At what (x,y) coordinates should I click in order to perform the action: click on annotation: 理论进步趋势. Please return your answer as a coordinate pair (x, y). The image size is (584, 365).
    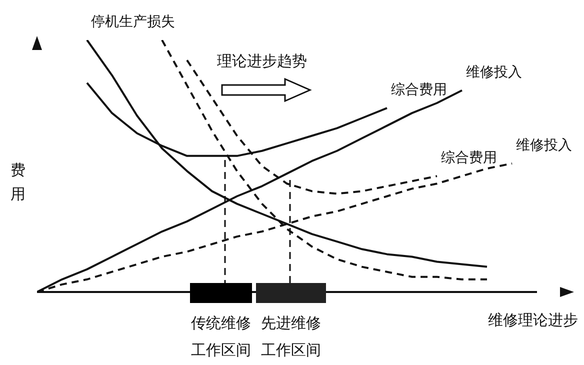
    Looking at the image, I should click on (262, 61).